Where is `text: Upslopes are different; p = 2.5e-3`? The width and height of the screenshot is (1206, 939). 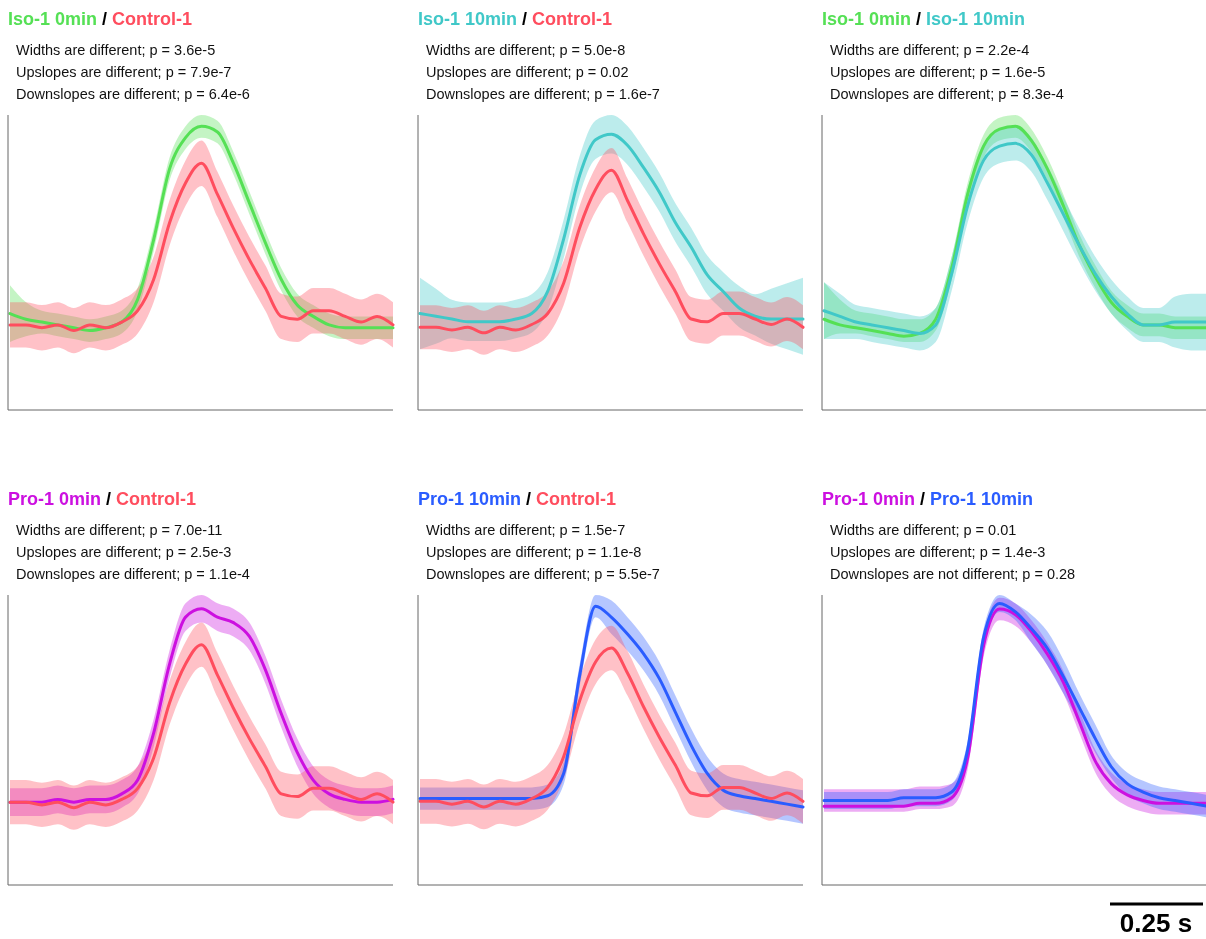 text: Upslopes are different; p = 2.5e-3 is located at coordinates (124, 552).